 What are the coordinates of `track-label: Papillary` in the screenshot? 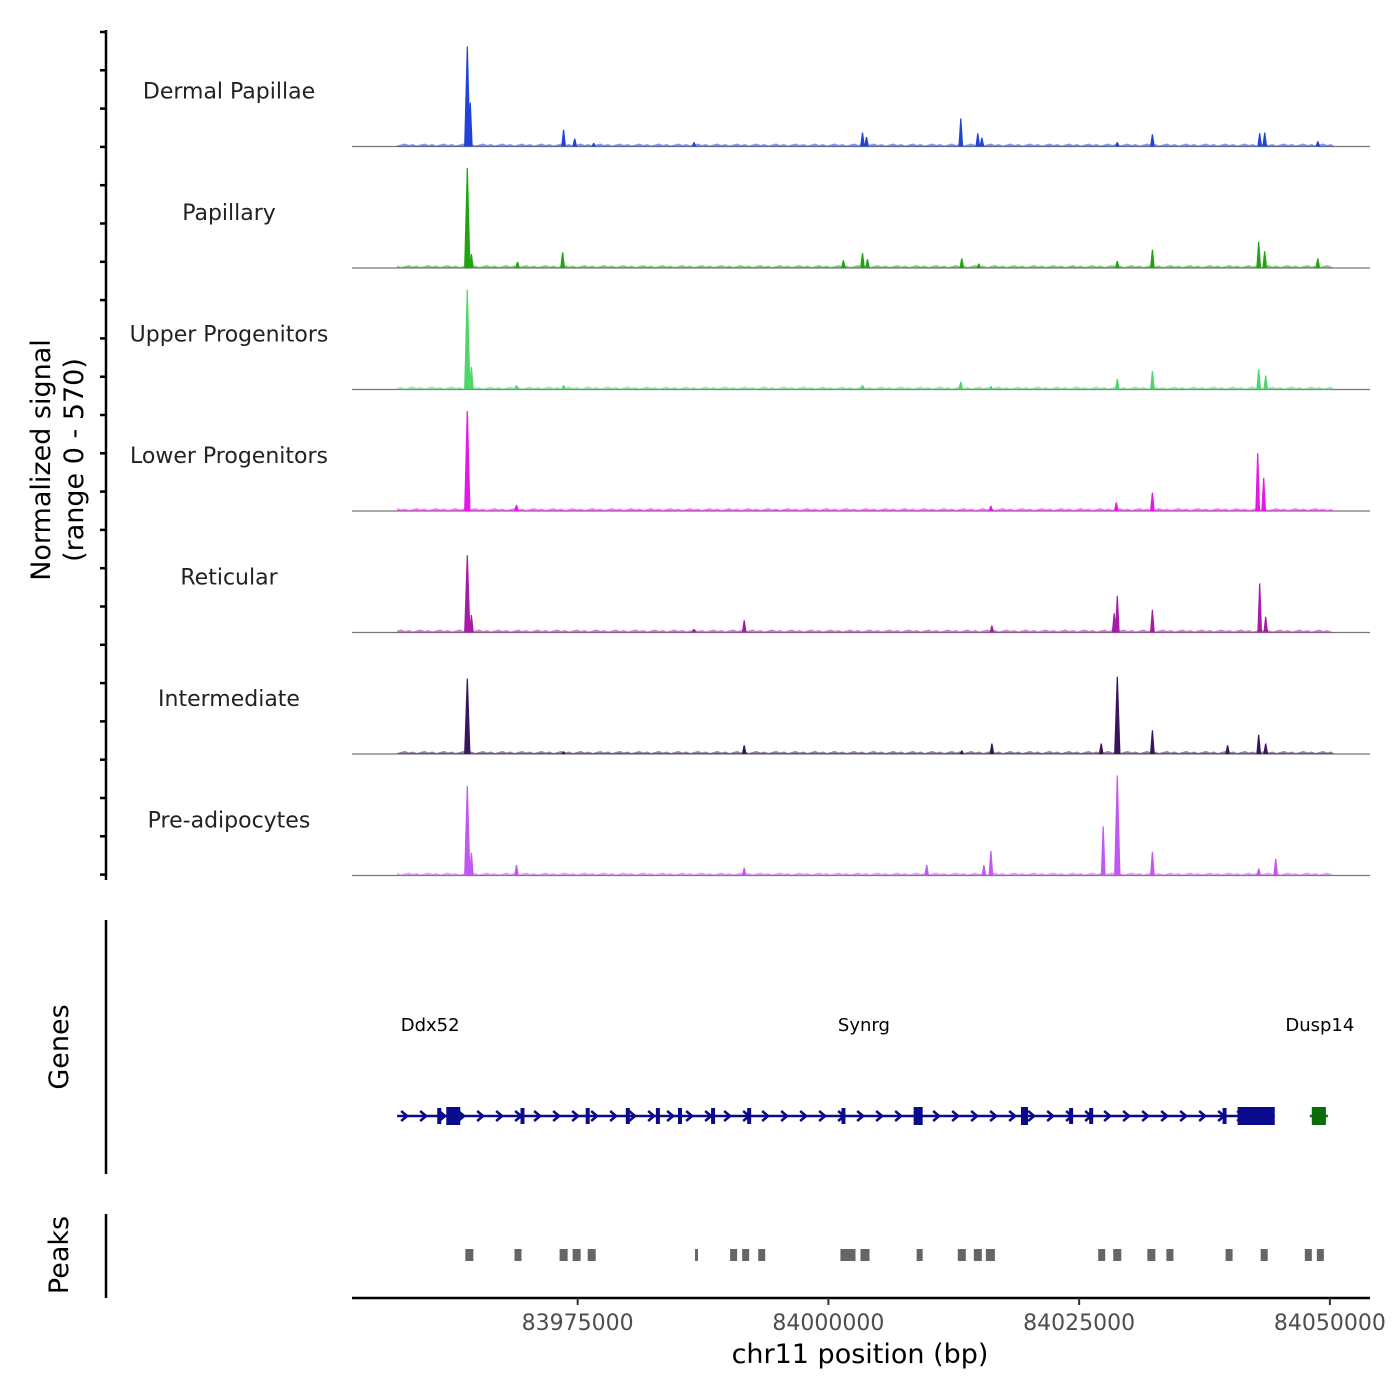 It's located at (229, 213).